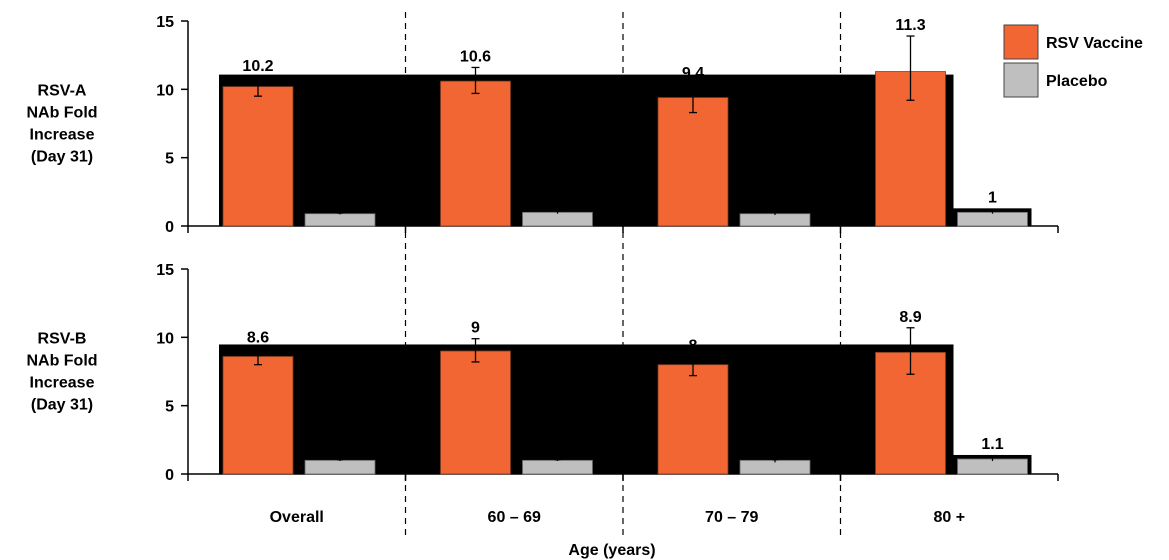  Describe the element at coordinates (61, 361) in the screenshot. I see `panel-1-ylabel-line-1: NAb Fold` at that location.